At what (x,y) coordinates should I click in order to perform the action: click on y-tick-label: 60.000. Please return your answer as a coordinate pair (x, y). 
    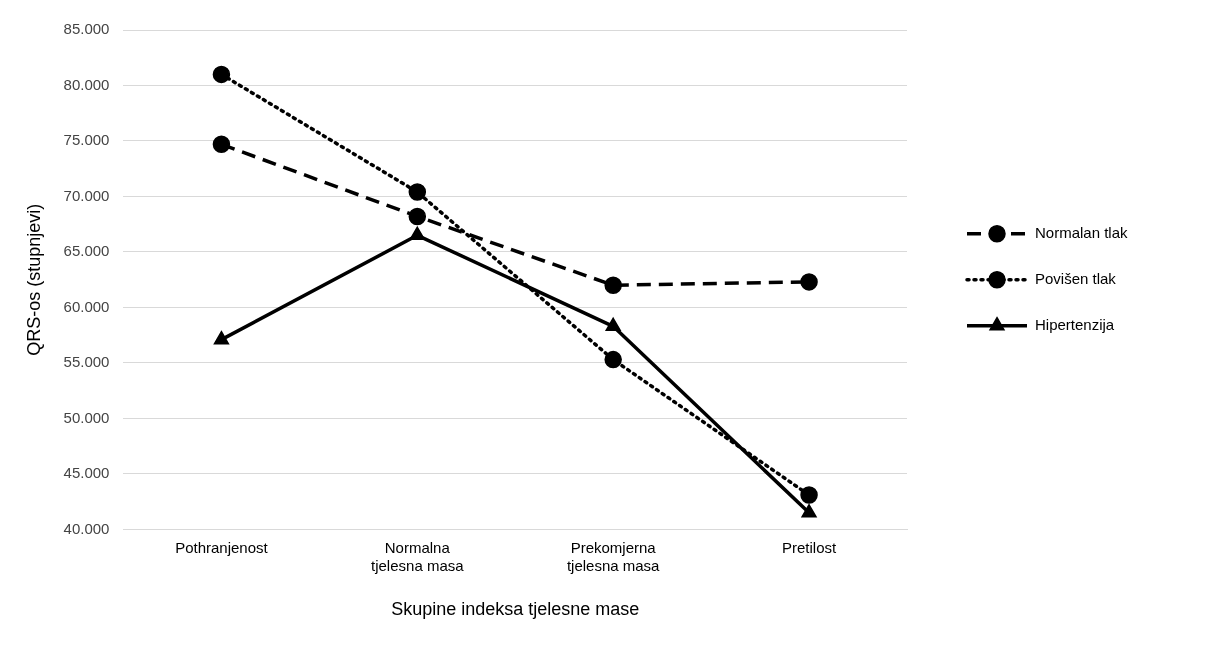
    Looking at the image, I should click on (86, 306).